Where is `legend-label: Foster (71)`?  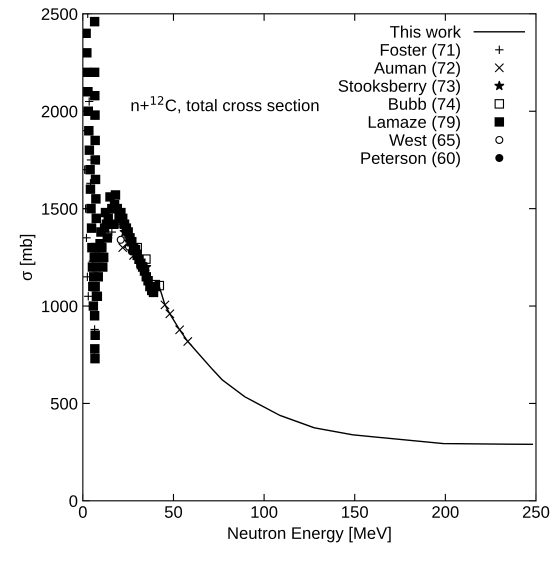 legend-label: Foster (71) is located at coordinates (420, 52).